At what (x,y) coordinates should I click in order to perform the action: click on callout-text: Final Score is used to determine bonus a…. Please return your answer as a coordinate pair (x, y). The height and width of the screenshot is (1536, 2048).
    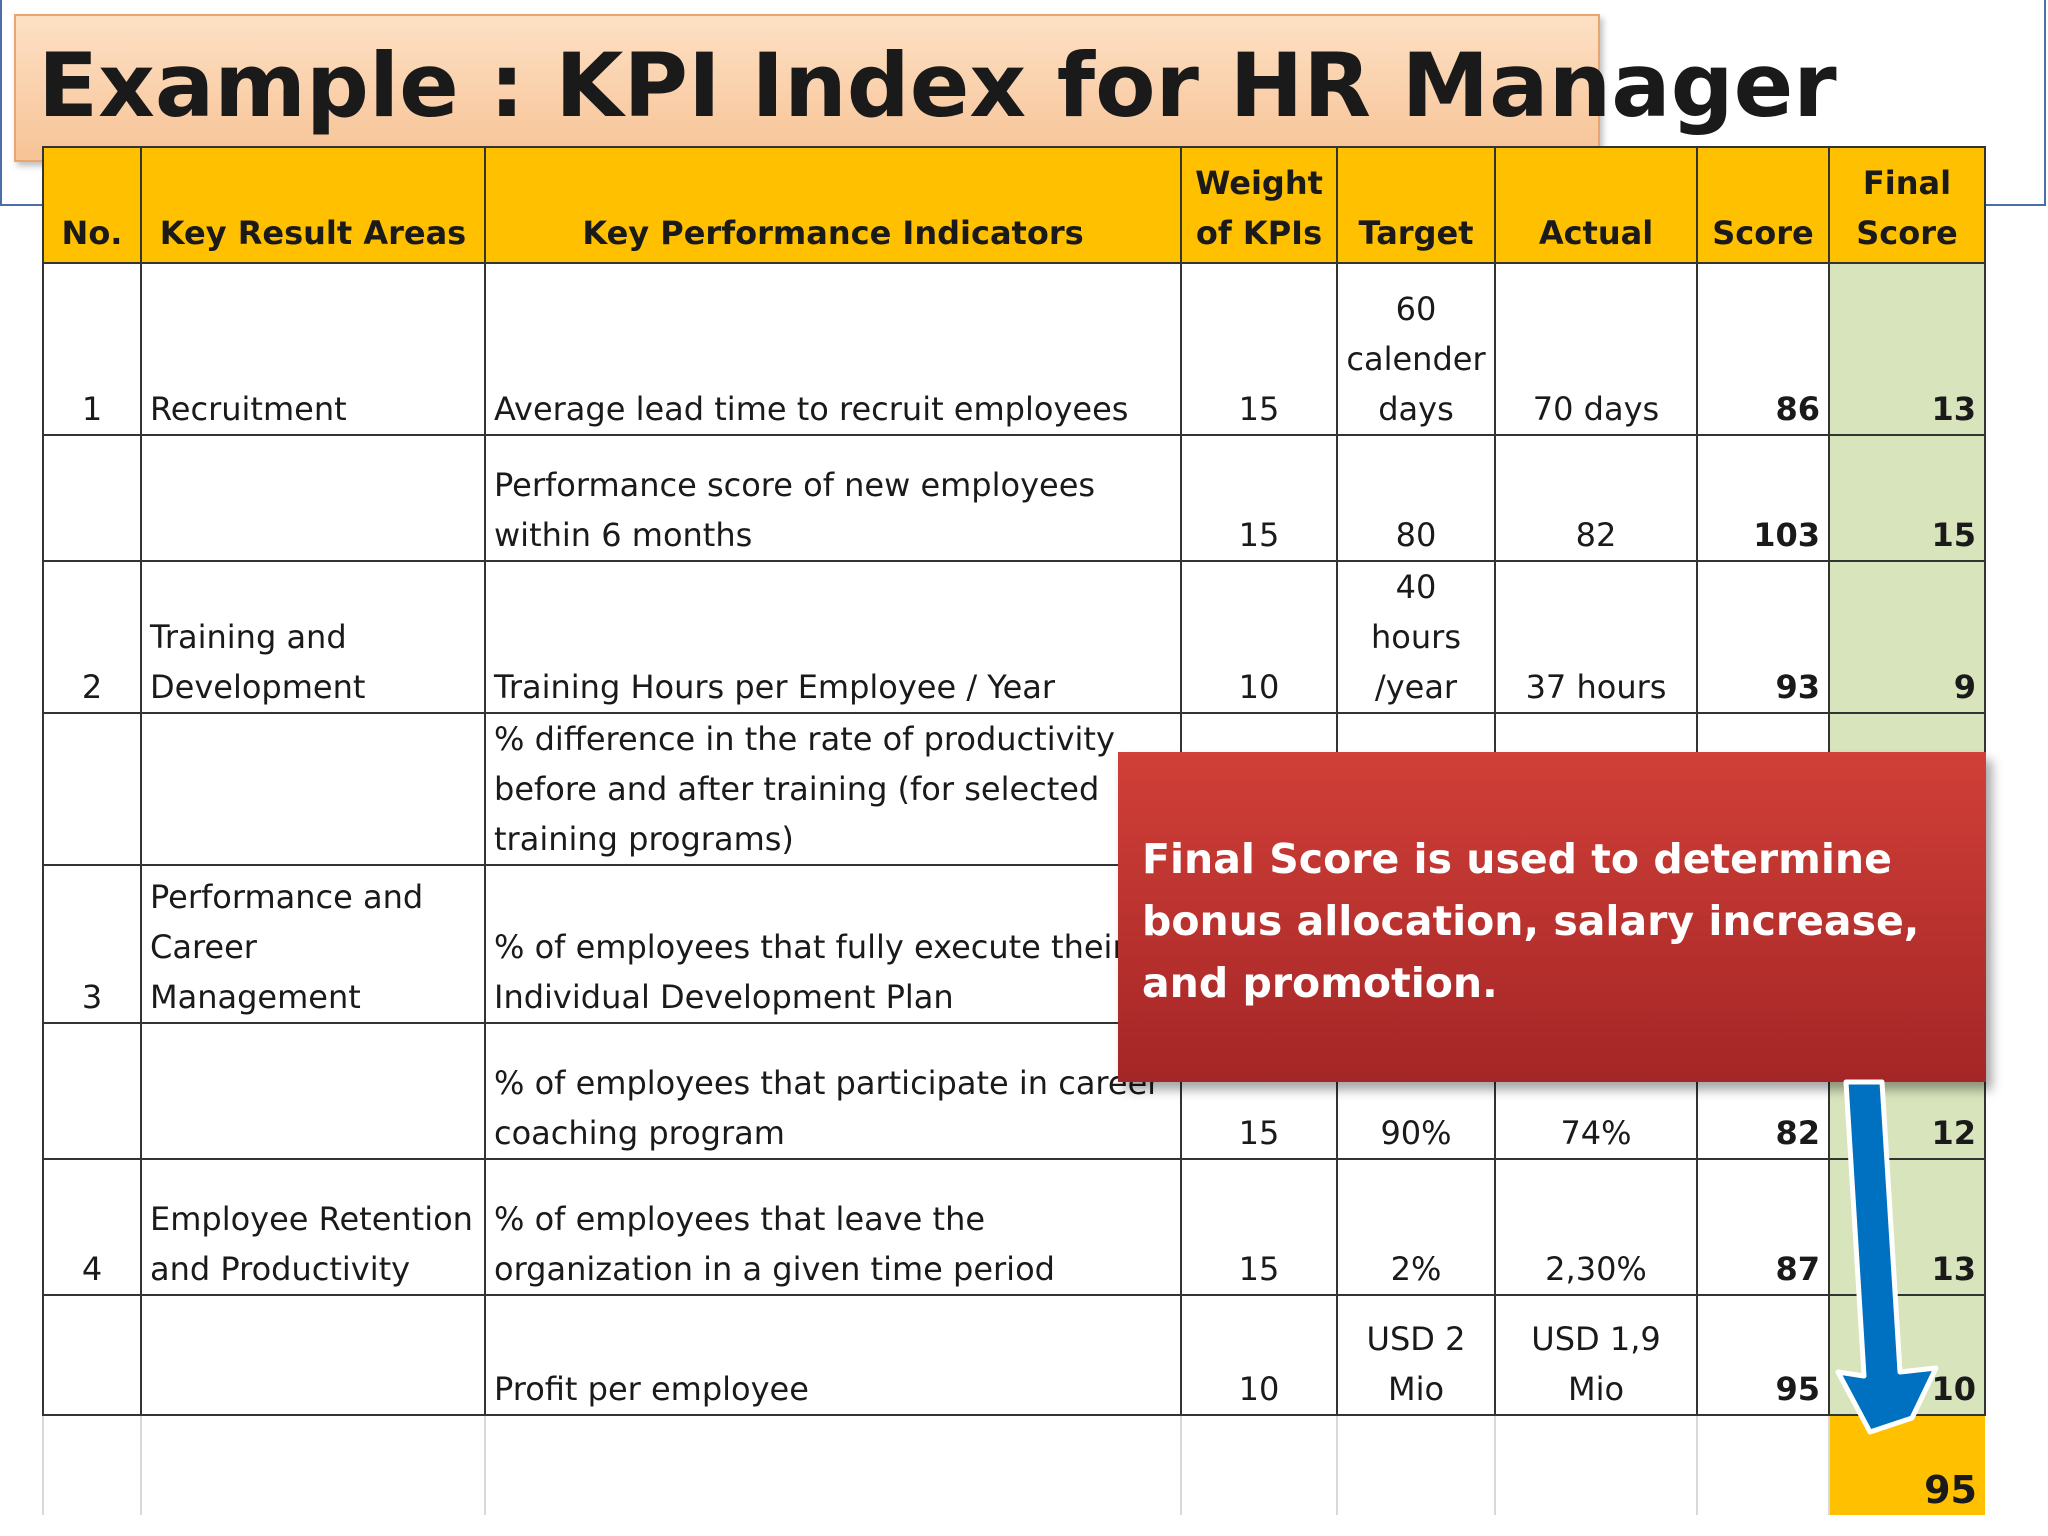
    Looking at the image, I should click on (1531, 921).